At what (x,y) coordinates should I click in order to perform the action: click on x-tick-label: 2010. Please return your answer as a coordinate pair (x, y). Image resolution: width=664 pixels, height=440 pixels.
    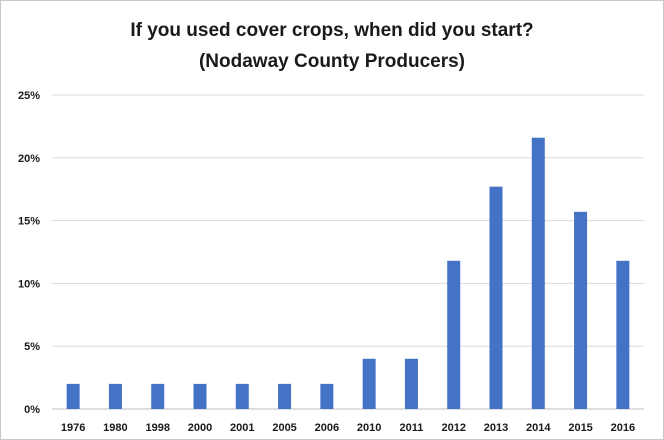
    Looking at the image, I should click on (369, 428).